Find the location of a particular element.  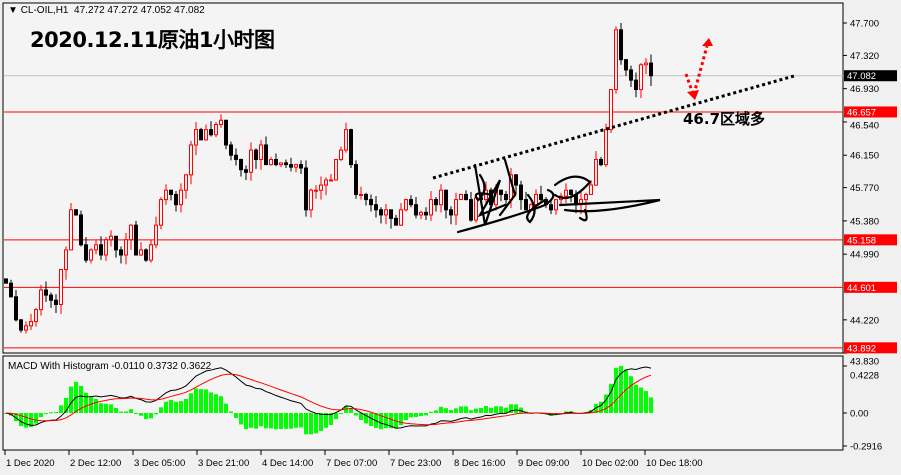

macd-tick-label: 0.00 is located at coordinates (859, 414).